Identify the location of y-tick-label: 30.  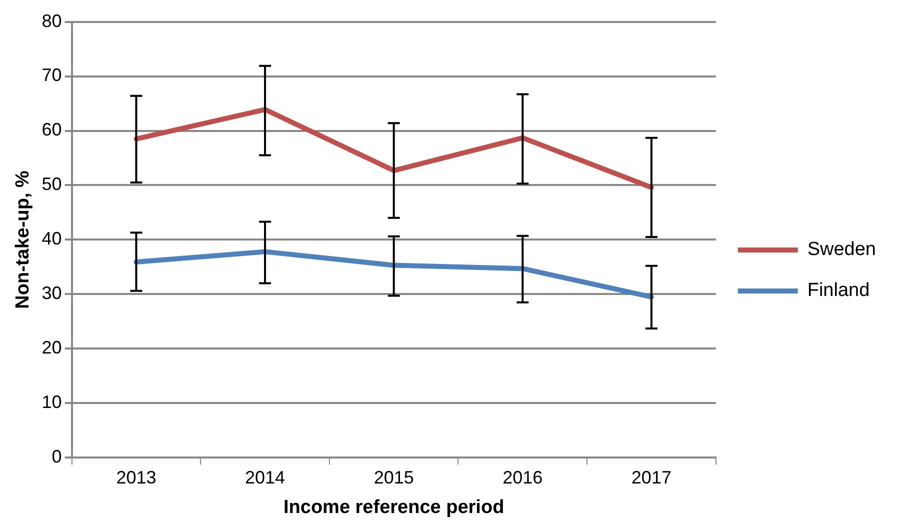
(52, 293).